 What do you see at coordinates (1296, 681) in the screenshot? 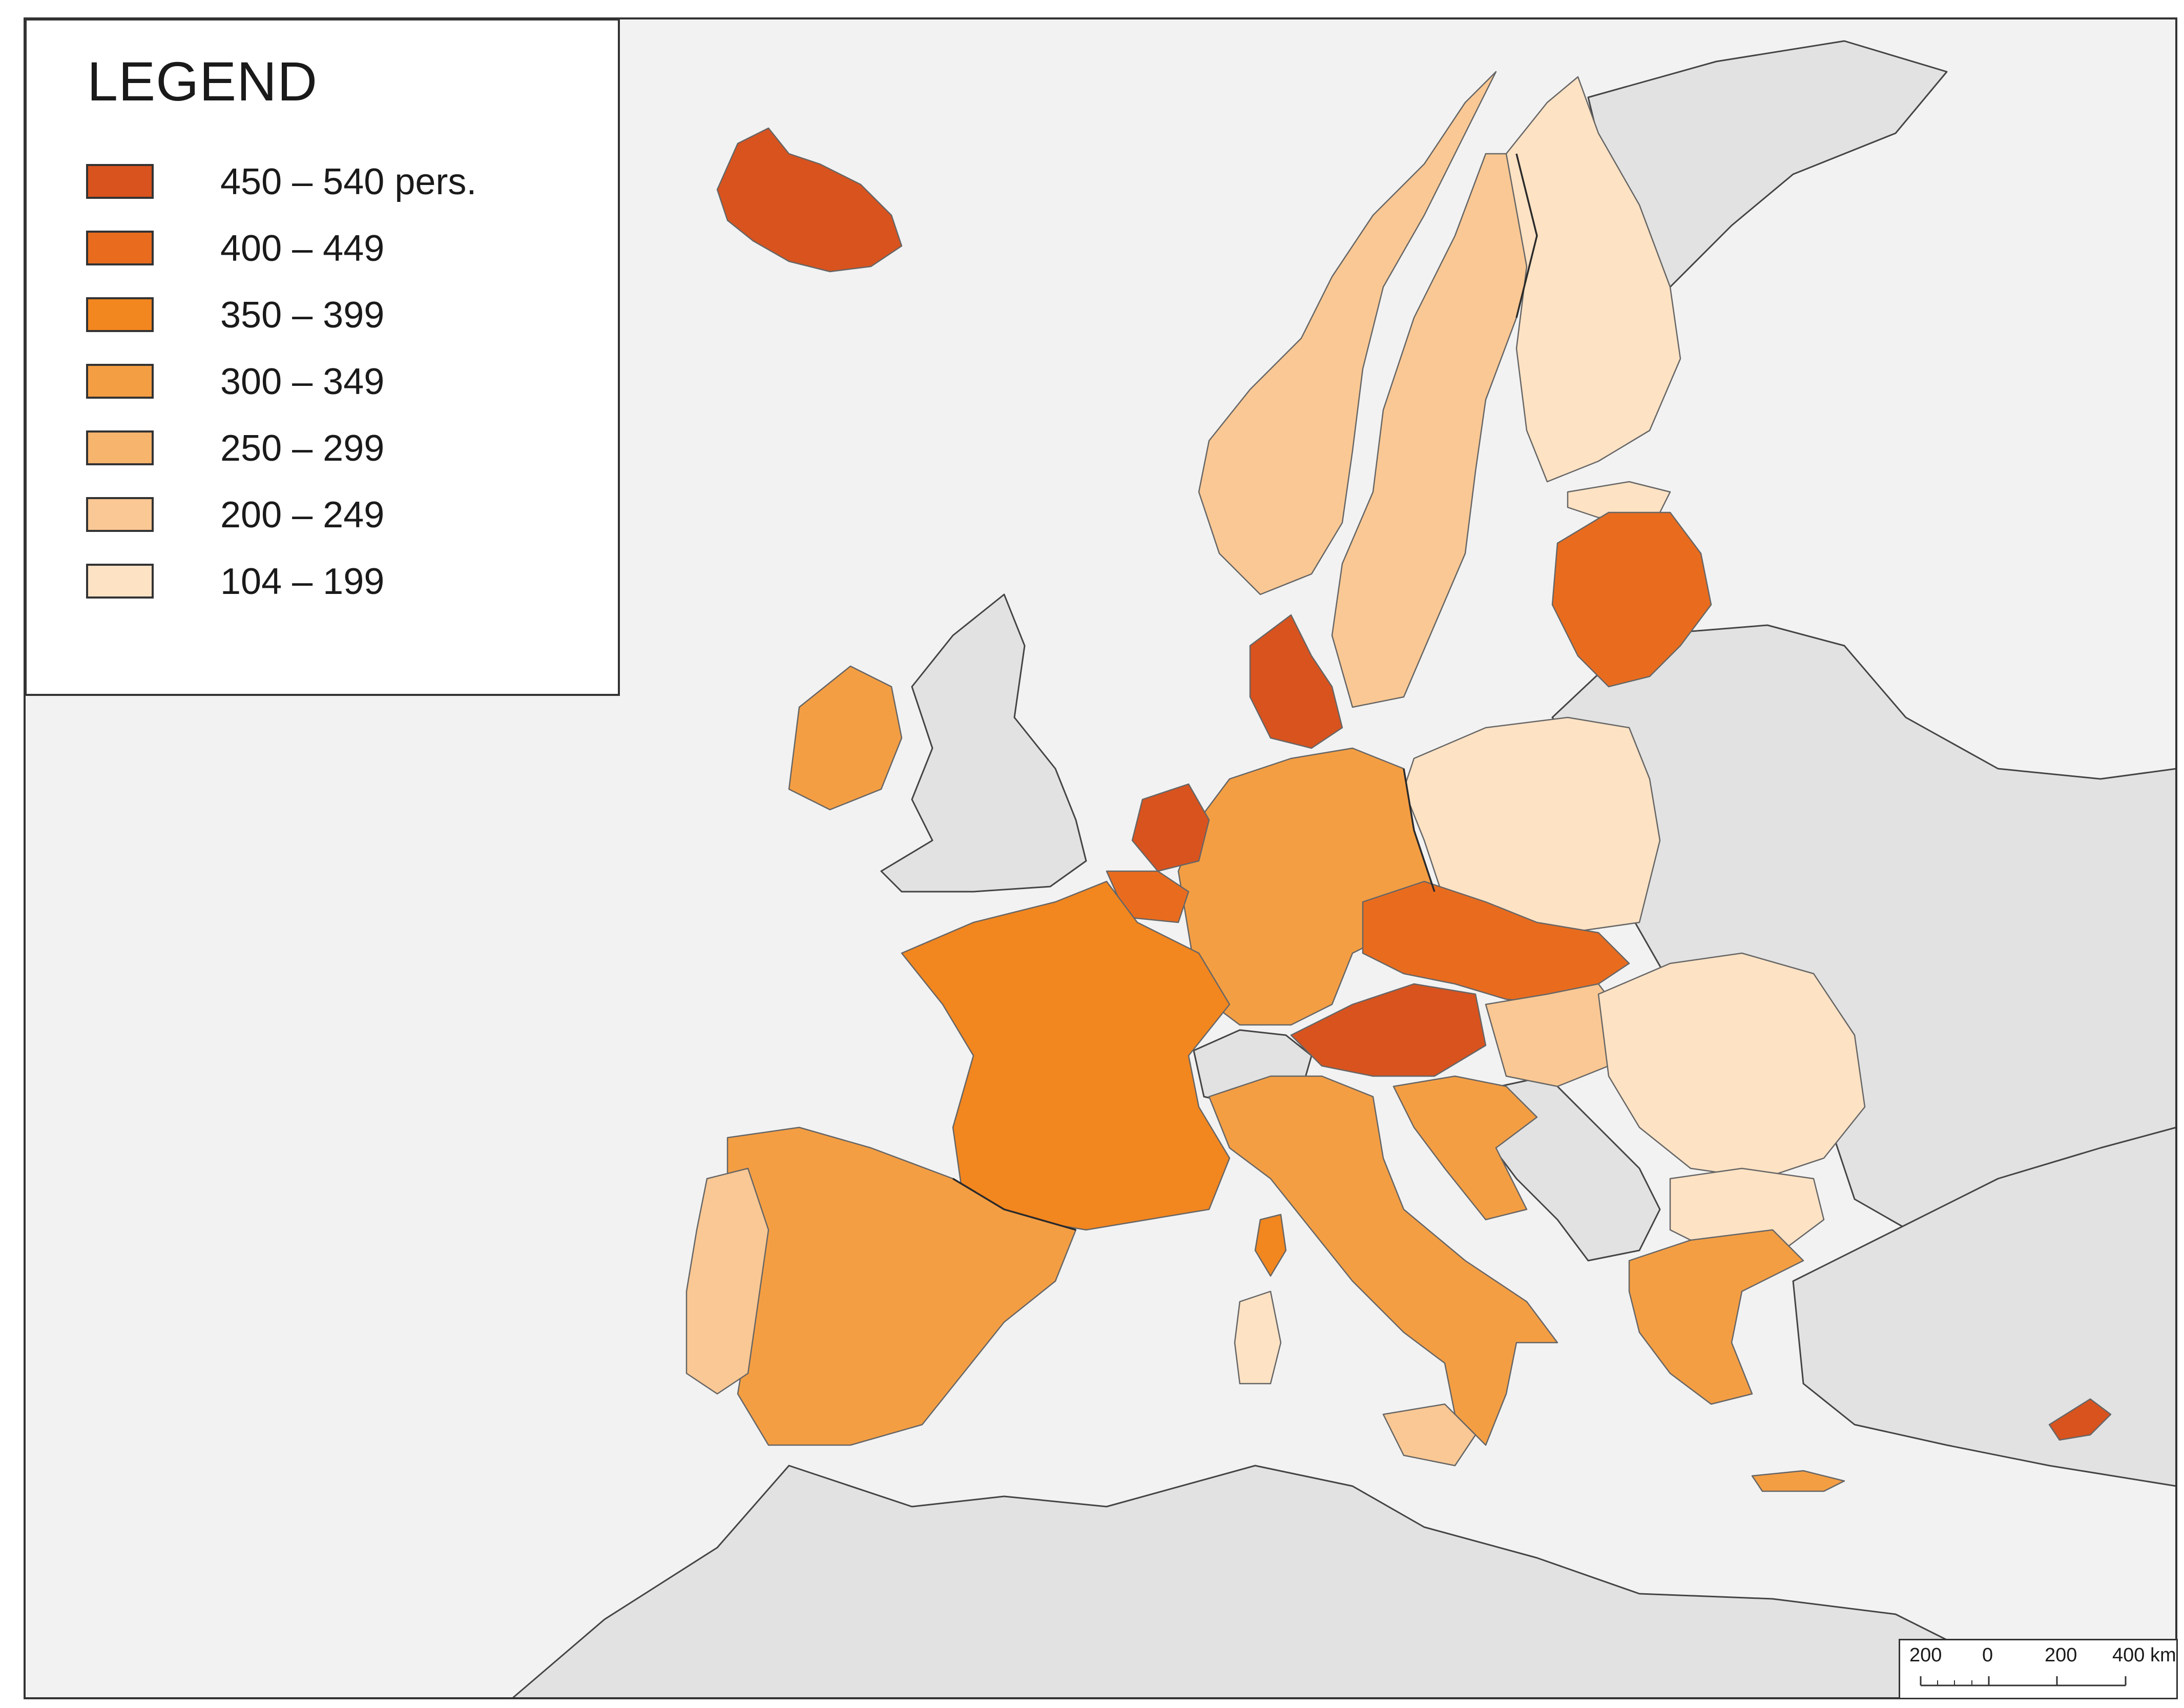
I see `region-denmark` at bounding box center [1296, 681].